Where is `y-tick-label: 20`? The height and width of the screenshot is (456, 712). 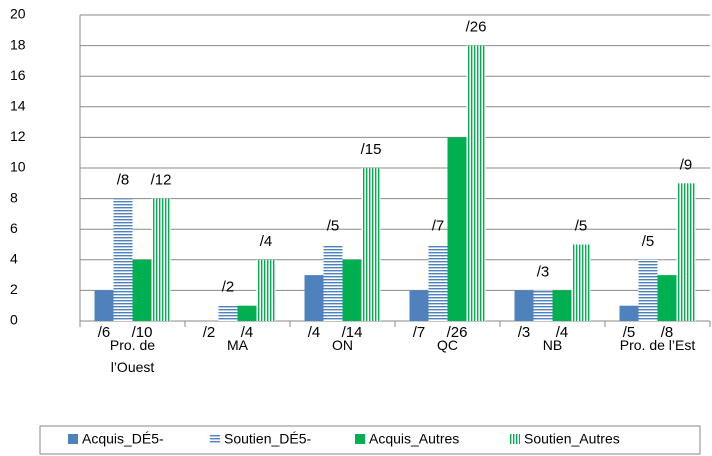 y-tick-label: 20 is located at coordinates (18, 14).